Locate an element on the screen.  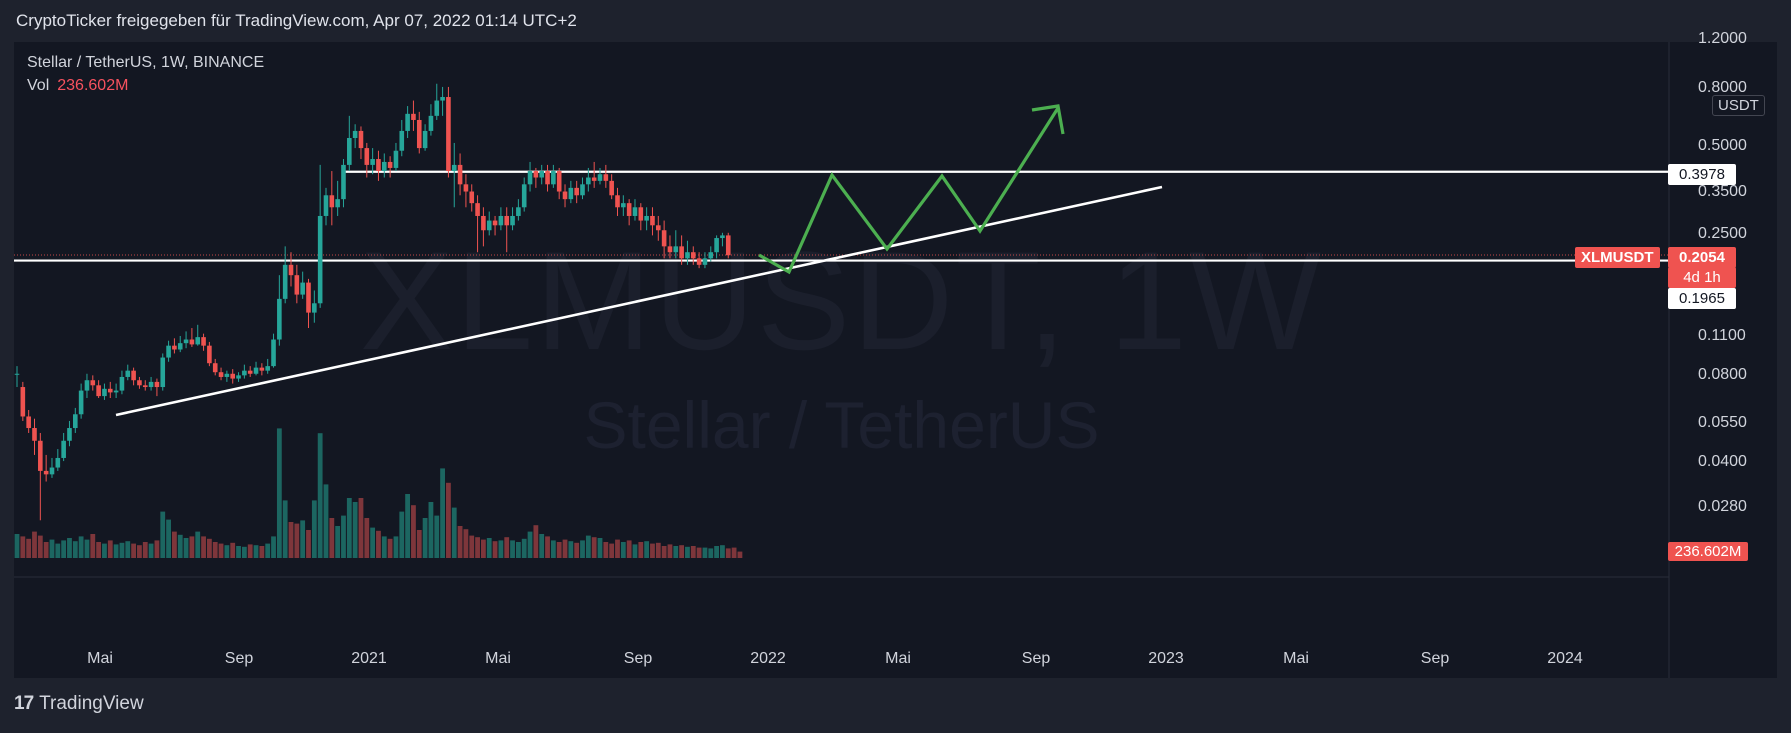
volume-badge: 236.602M is located at coordinates (1708, 551).